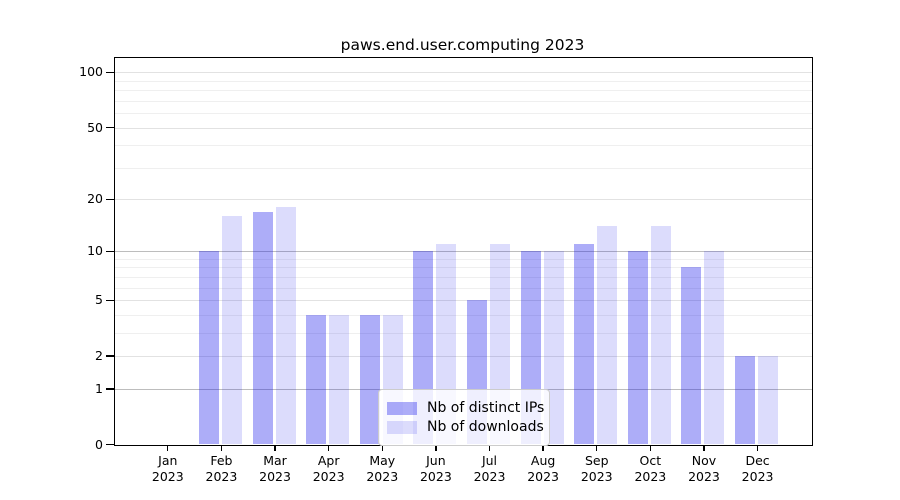 This screenshot has height=500, width=900. Describe the element at coordinates (462, 45) in the screenshot. I see `chart-title: paws.end.user.computing 2023` at that location.